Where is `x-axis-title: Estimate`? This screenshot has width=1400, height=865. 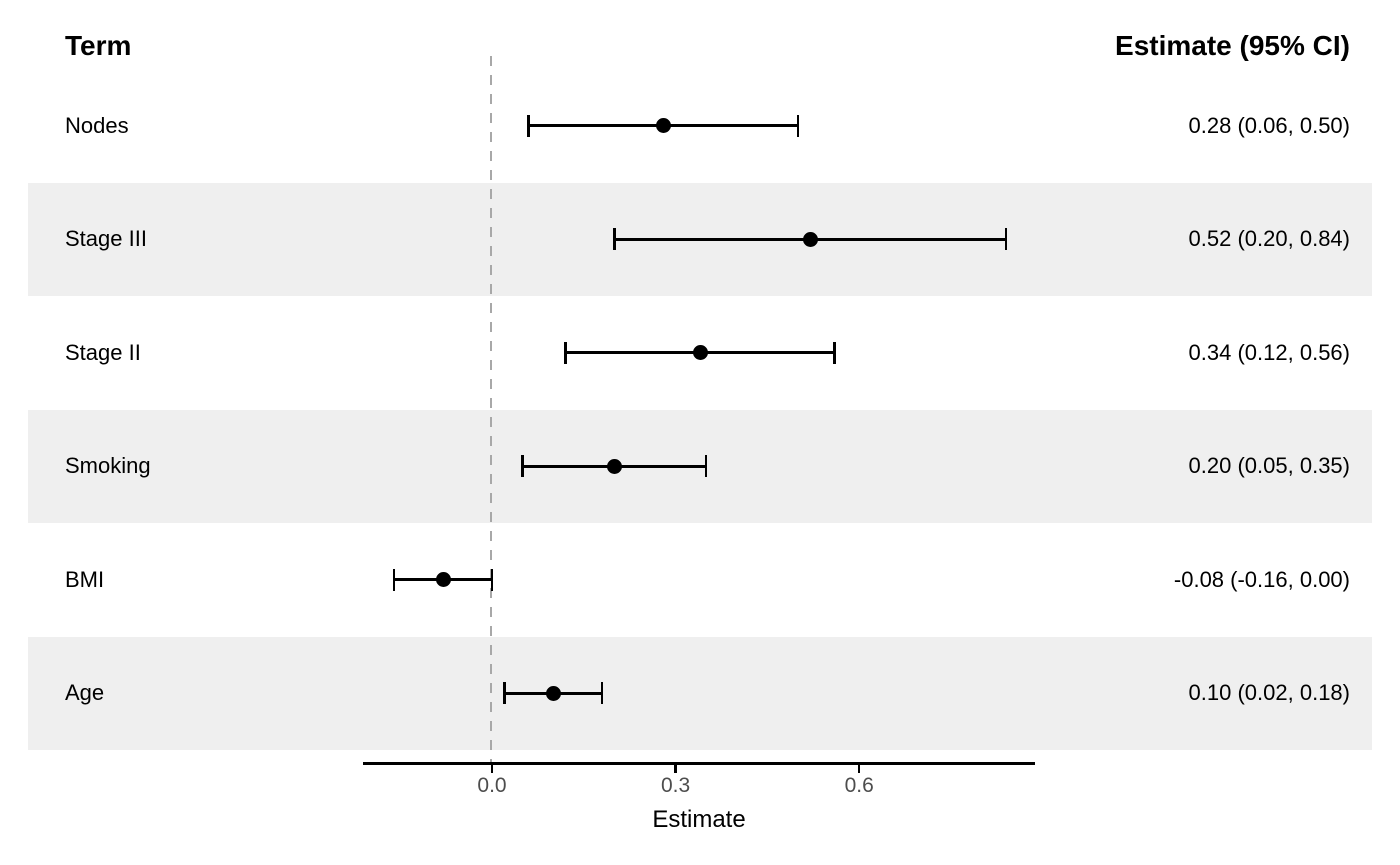 x-axis-title: Estimate is located at coordinates (699, 819).